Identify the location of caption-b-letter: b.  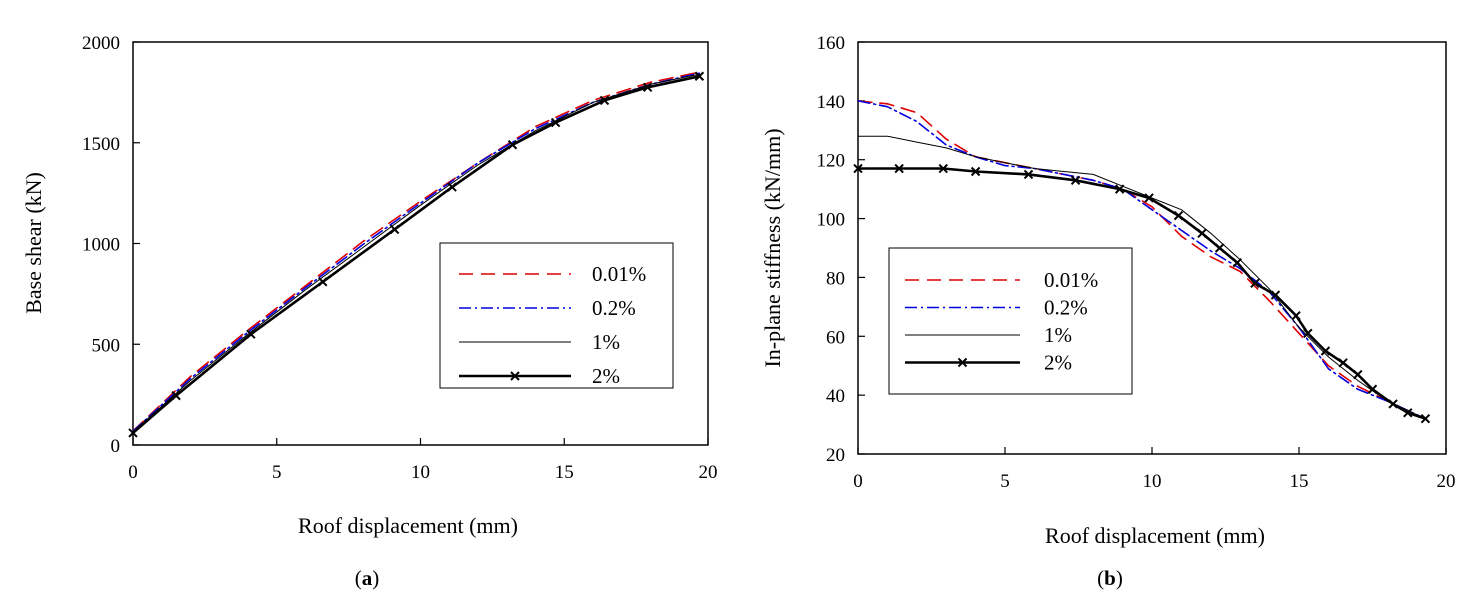
(1110, 578).